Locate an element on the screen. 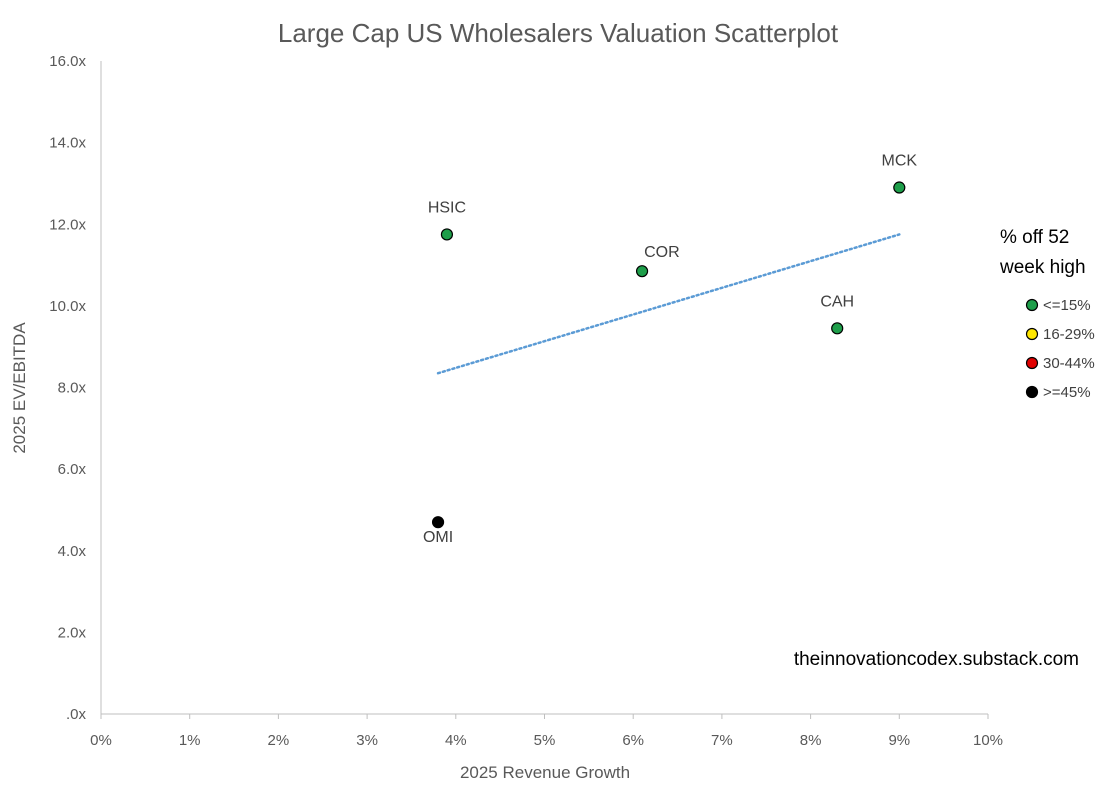 This screenshot has height=790, width=1114. x-axis-title: 2025 Revenue Growth is located at coordinates (545, 772).